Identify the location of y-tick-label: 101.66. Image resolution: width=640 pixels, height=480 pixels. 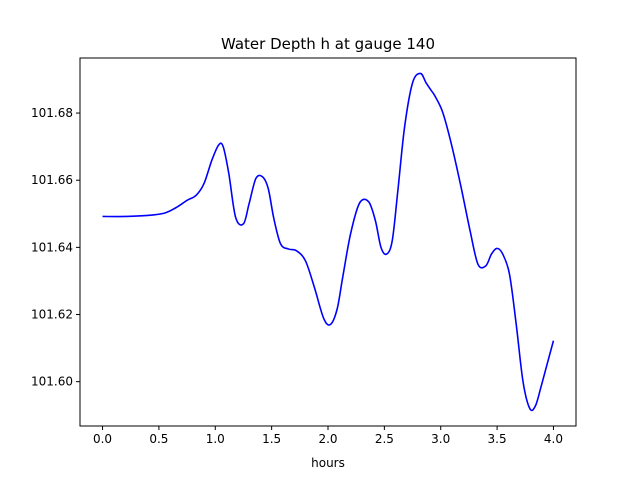
(52, 180).